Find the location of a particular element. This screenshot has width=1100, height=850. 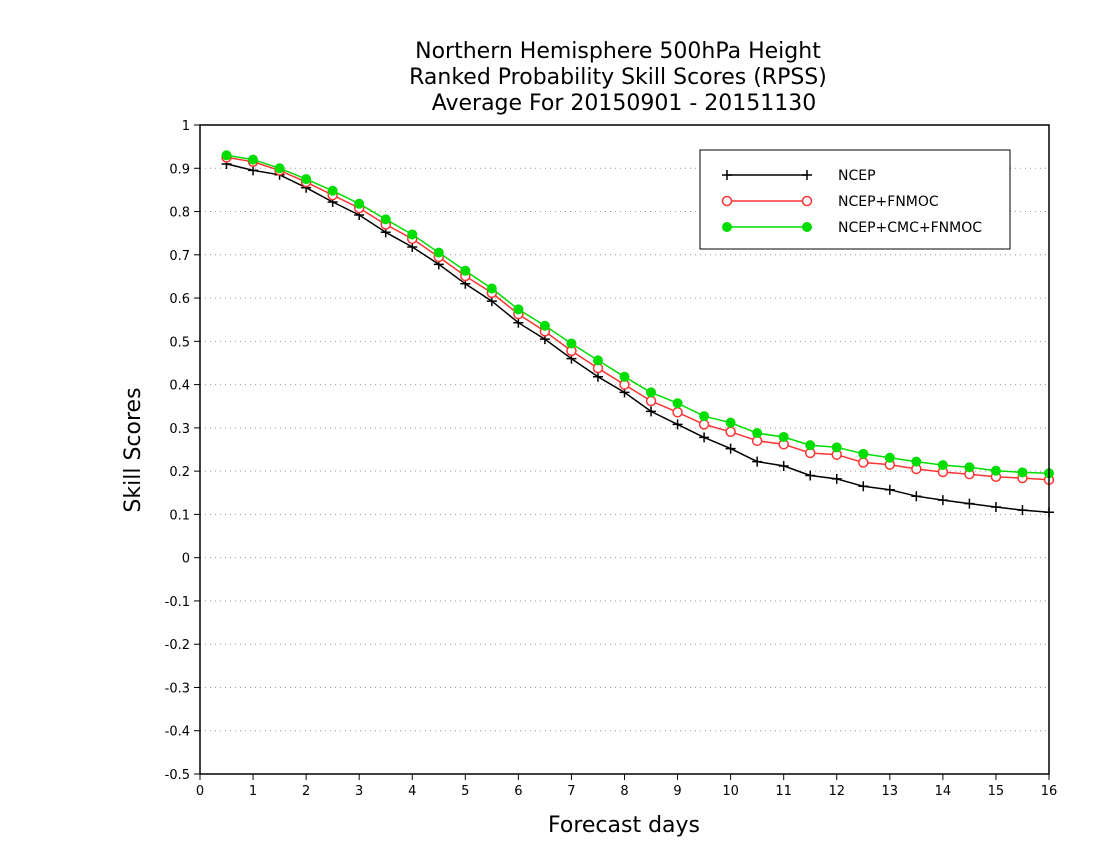

x-tick-label: 11 is located at coordinates (783, 791).